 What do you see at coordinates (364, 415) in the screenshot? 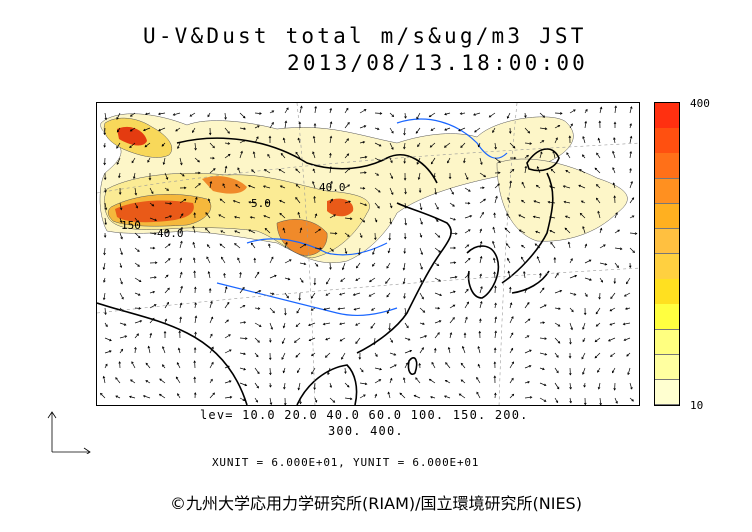
I see `contour-levels-line1: lev= 10.0 20.0 40.0 60.0 100. 150. 200.` at bounding box center [364, 415].